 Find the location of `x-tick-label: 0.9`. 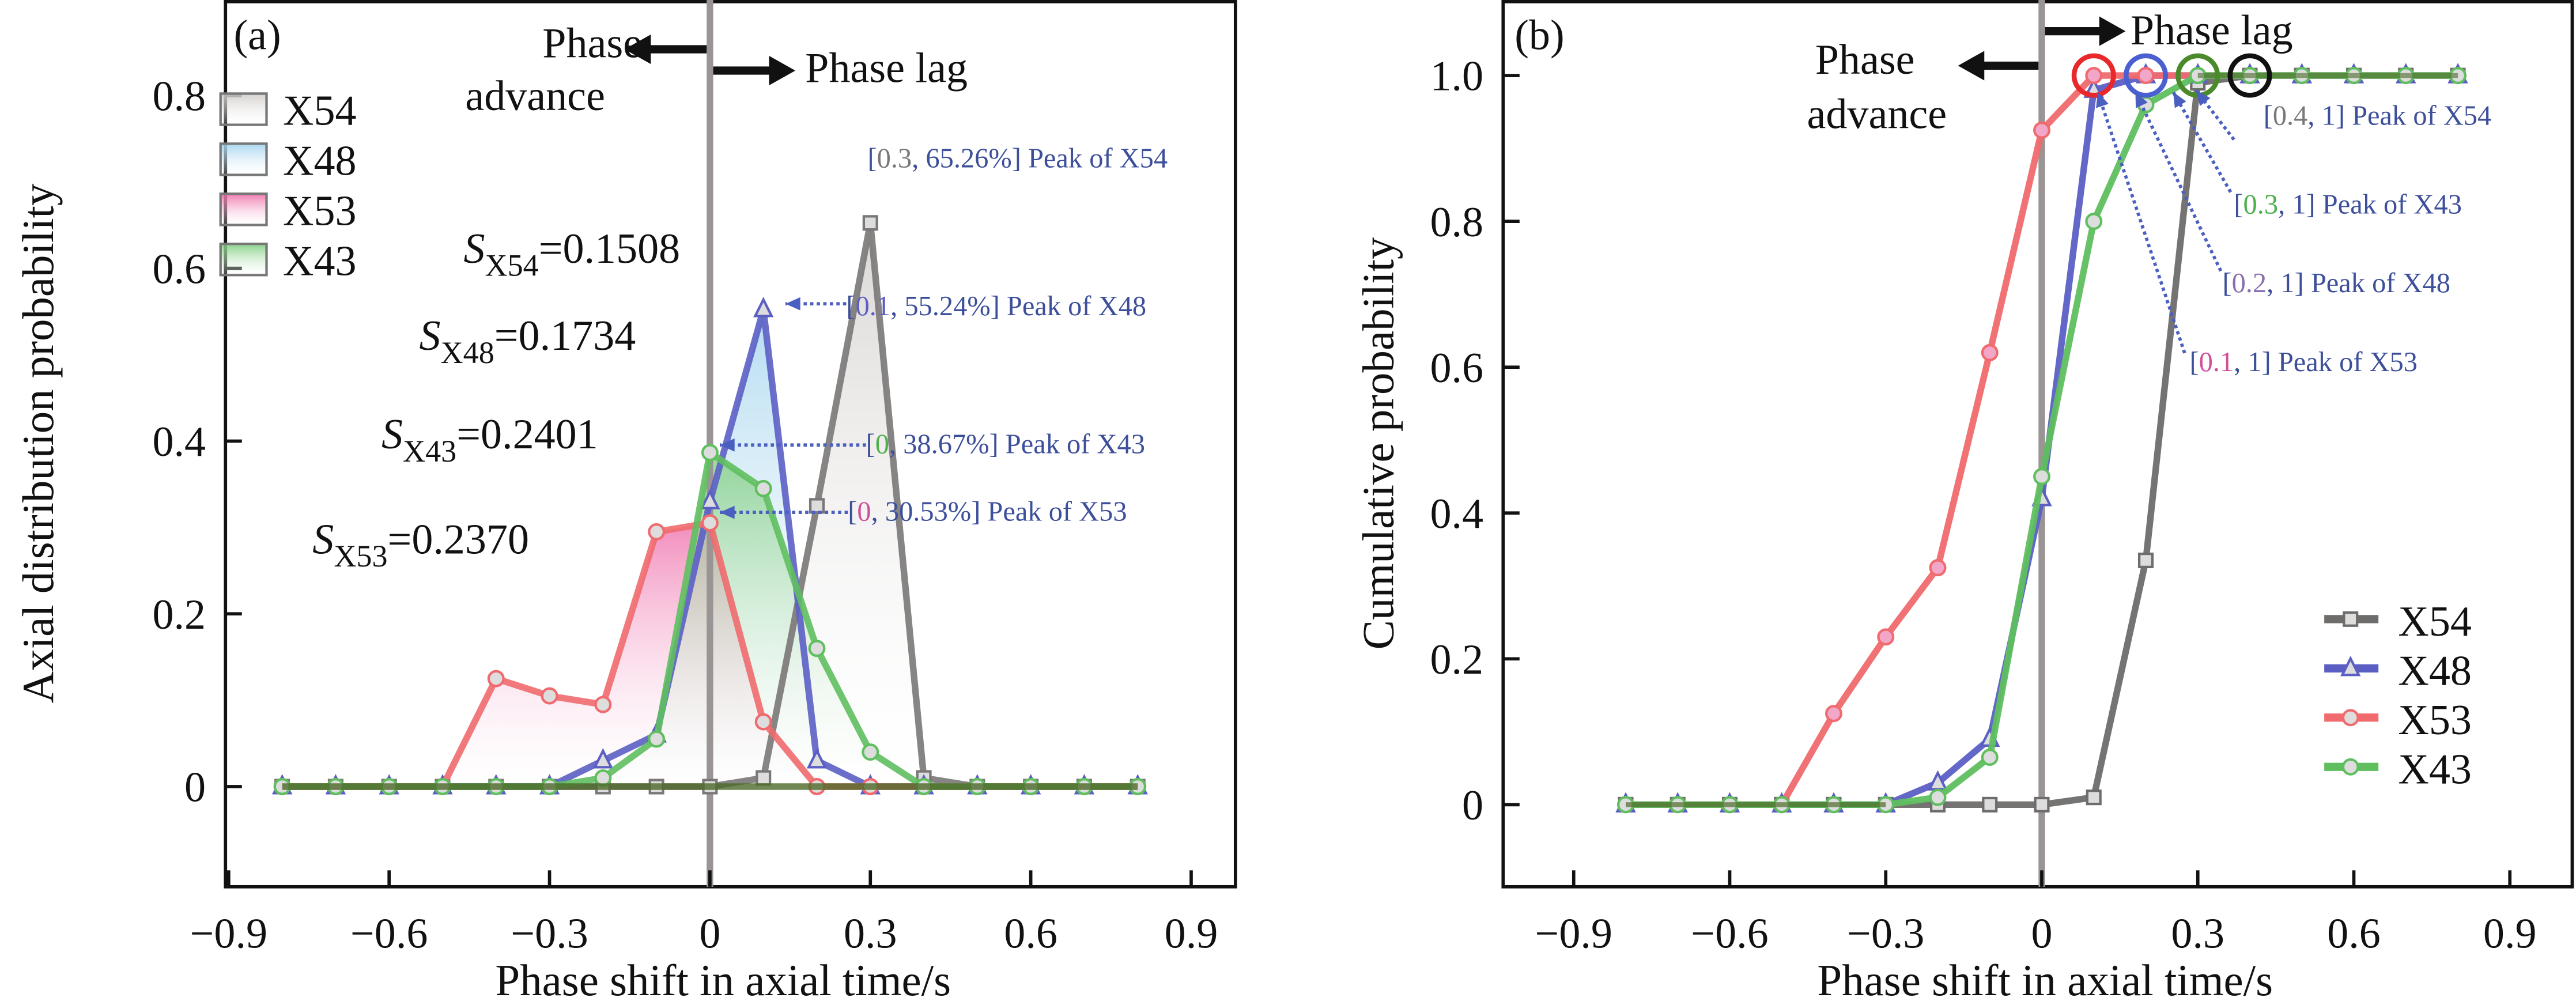

x-tick-label: 0.9 is located at coordinates (2510, 934).